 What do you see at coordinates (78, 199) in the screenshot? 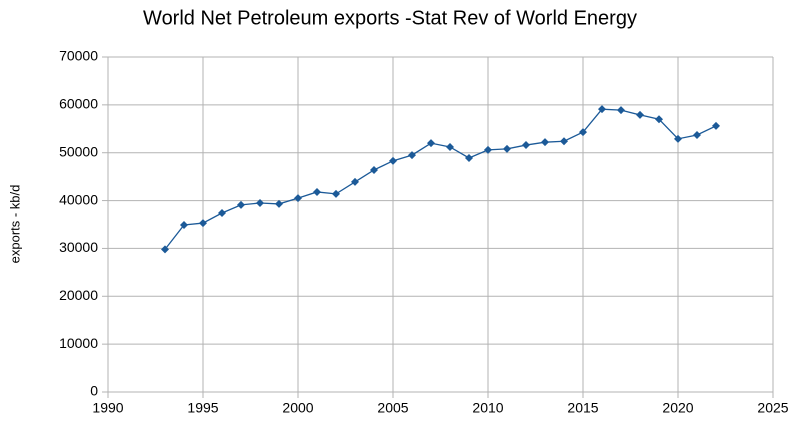
I see `y-tick-label: 40000` at bounding box center [78, 199].